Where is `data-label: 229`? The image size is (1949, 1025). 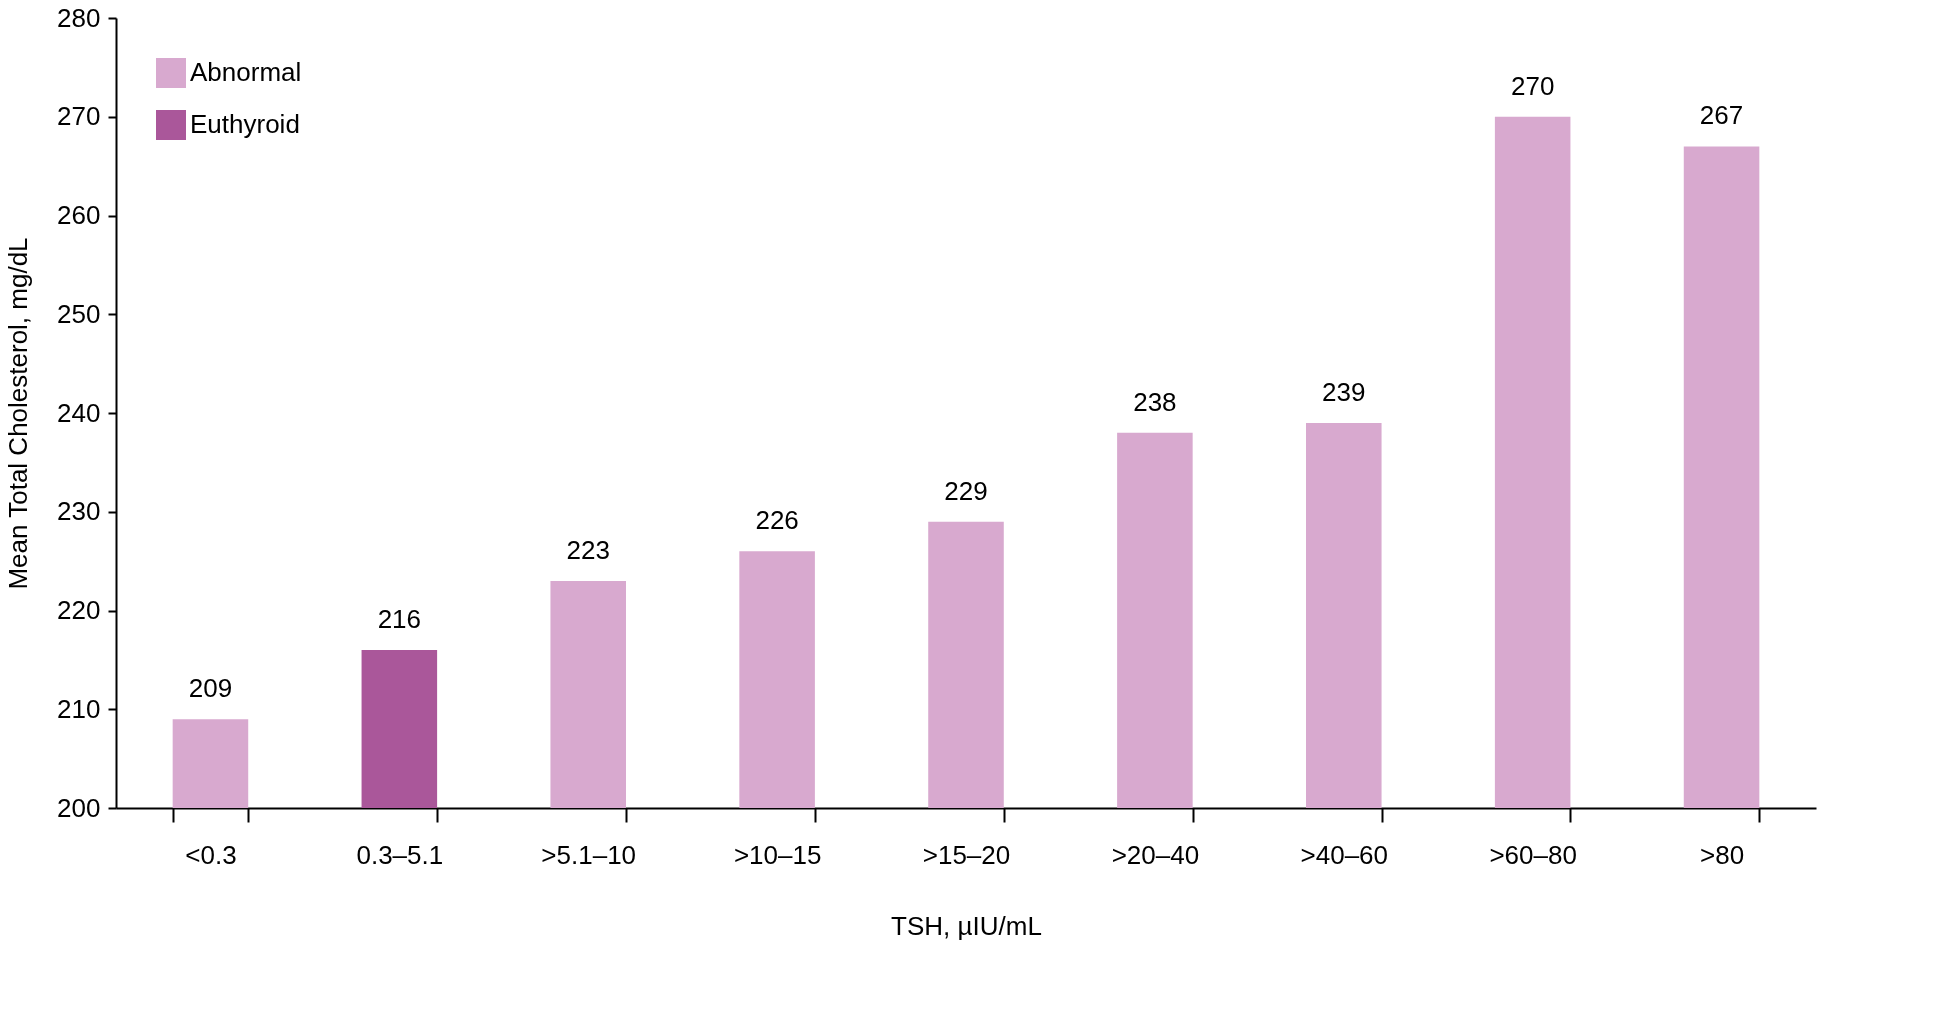 data-label: 229 is located at coordinates (966, 490).